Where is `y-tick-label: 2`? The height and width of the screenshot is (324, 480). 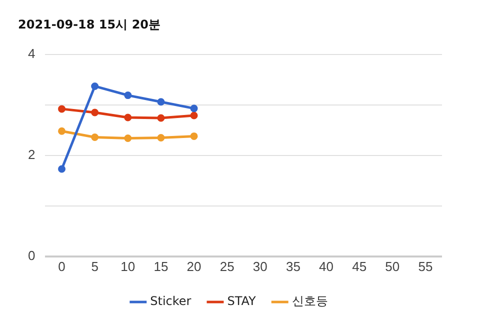
y-tick-label: 2 is located at coordinates (32, 154).